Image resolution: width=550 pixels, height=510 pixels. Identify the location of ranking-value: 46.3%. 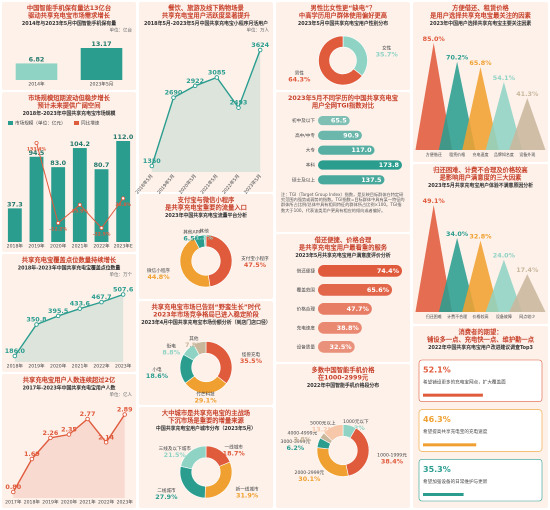
(437, 419).